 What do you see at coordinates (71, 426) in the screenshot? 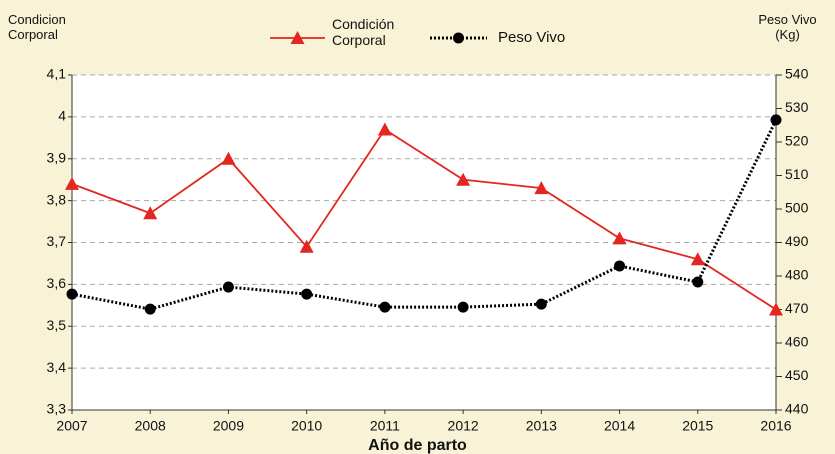
I see `x-tick-label: 2007` at bounding box center [71, 426].